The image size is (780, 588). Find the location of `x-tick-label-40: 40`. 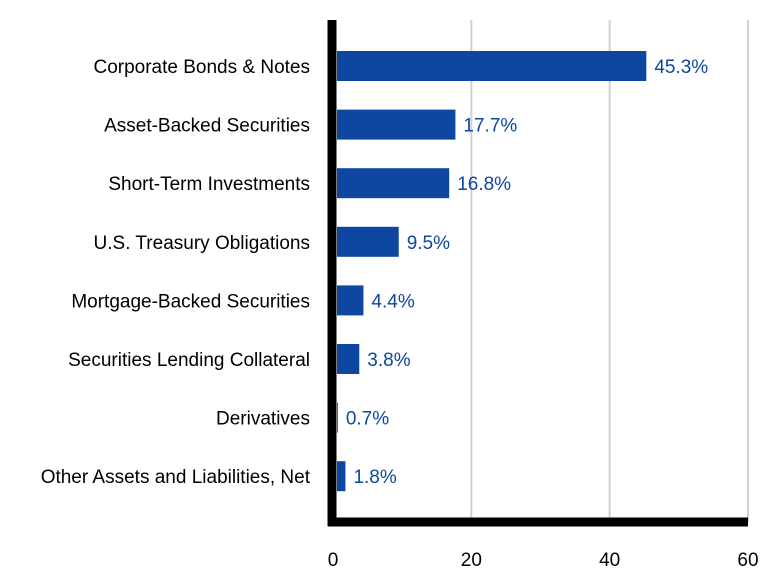

x-tick-label-40: 40 is located at coordinates (609, 560).